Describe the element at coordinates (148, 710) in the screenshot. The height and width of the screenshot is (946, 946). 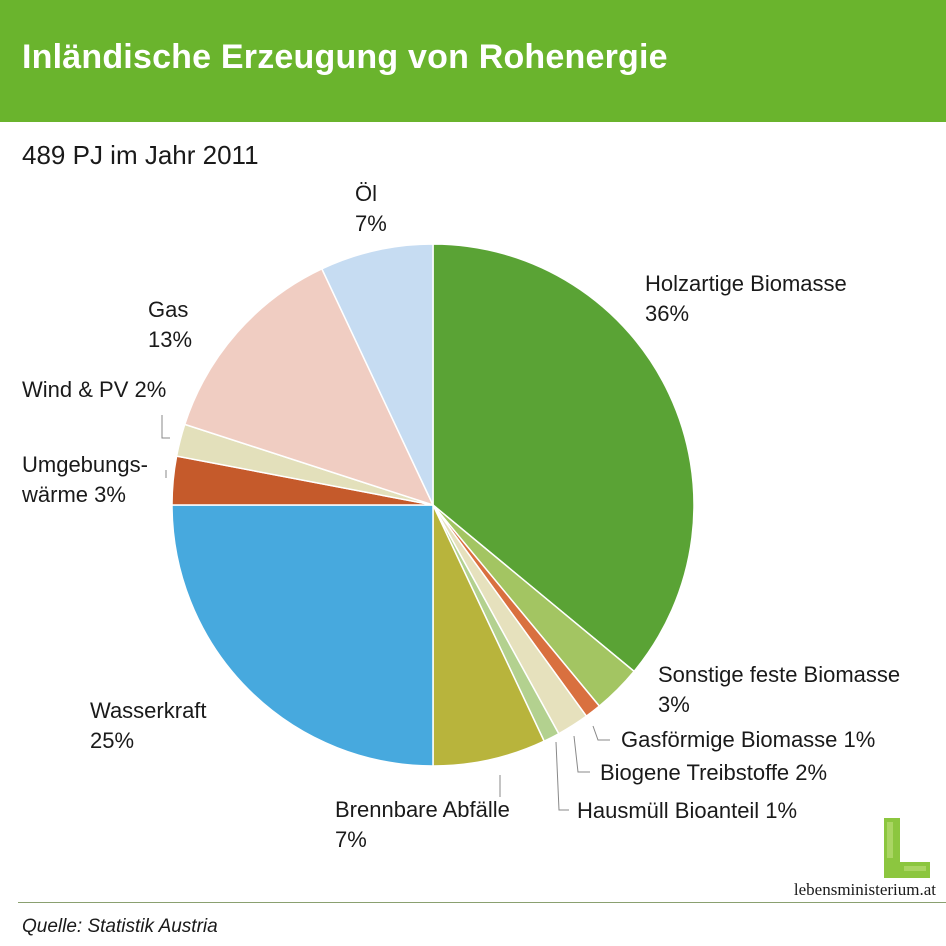
I see `slice-label-line: Wasserkraft` at that location.